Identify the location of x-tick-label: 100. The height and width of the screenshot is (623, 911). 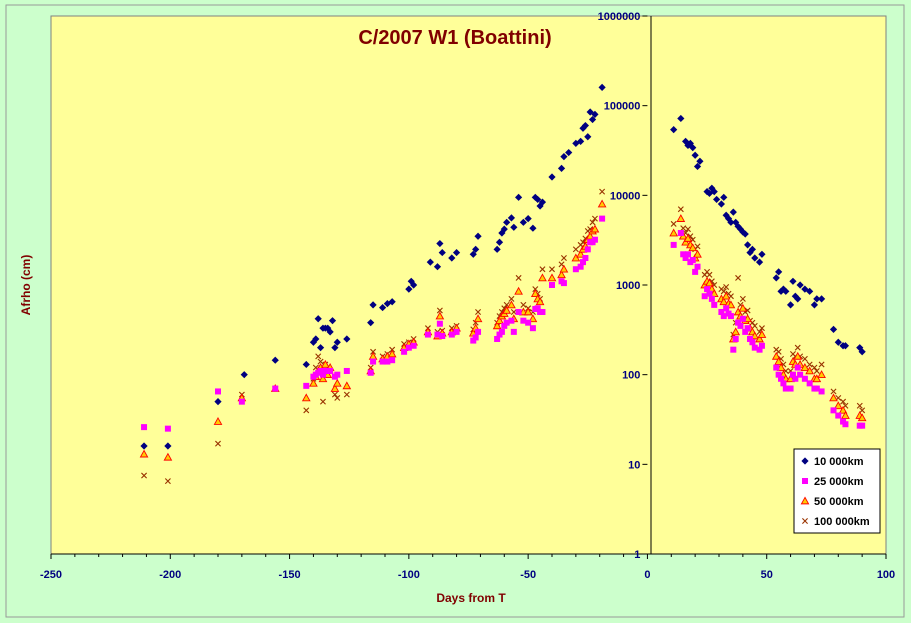
(886, 575).